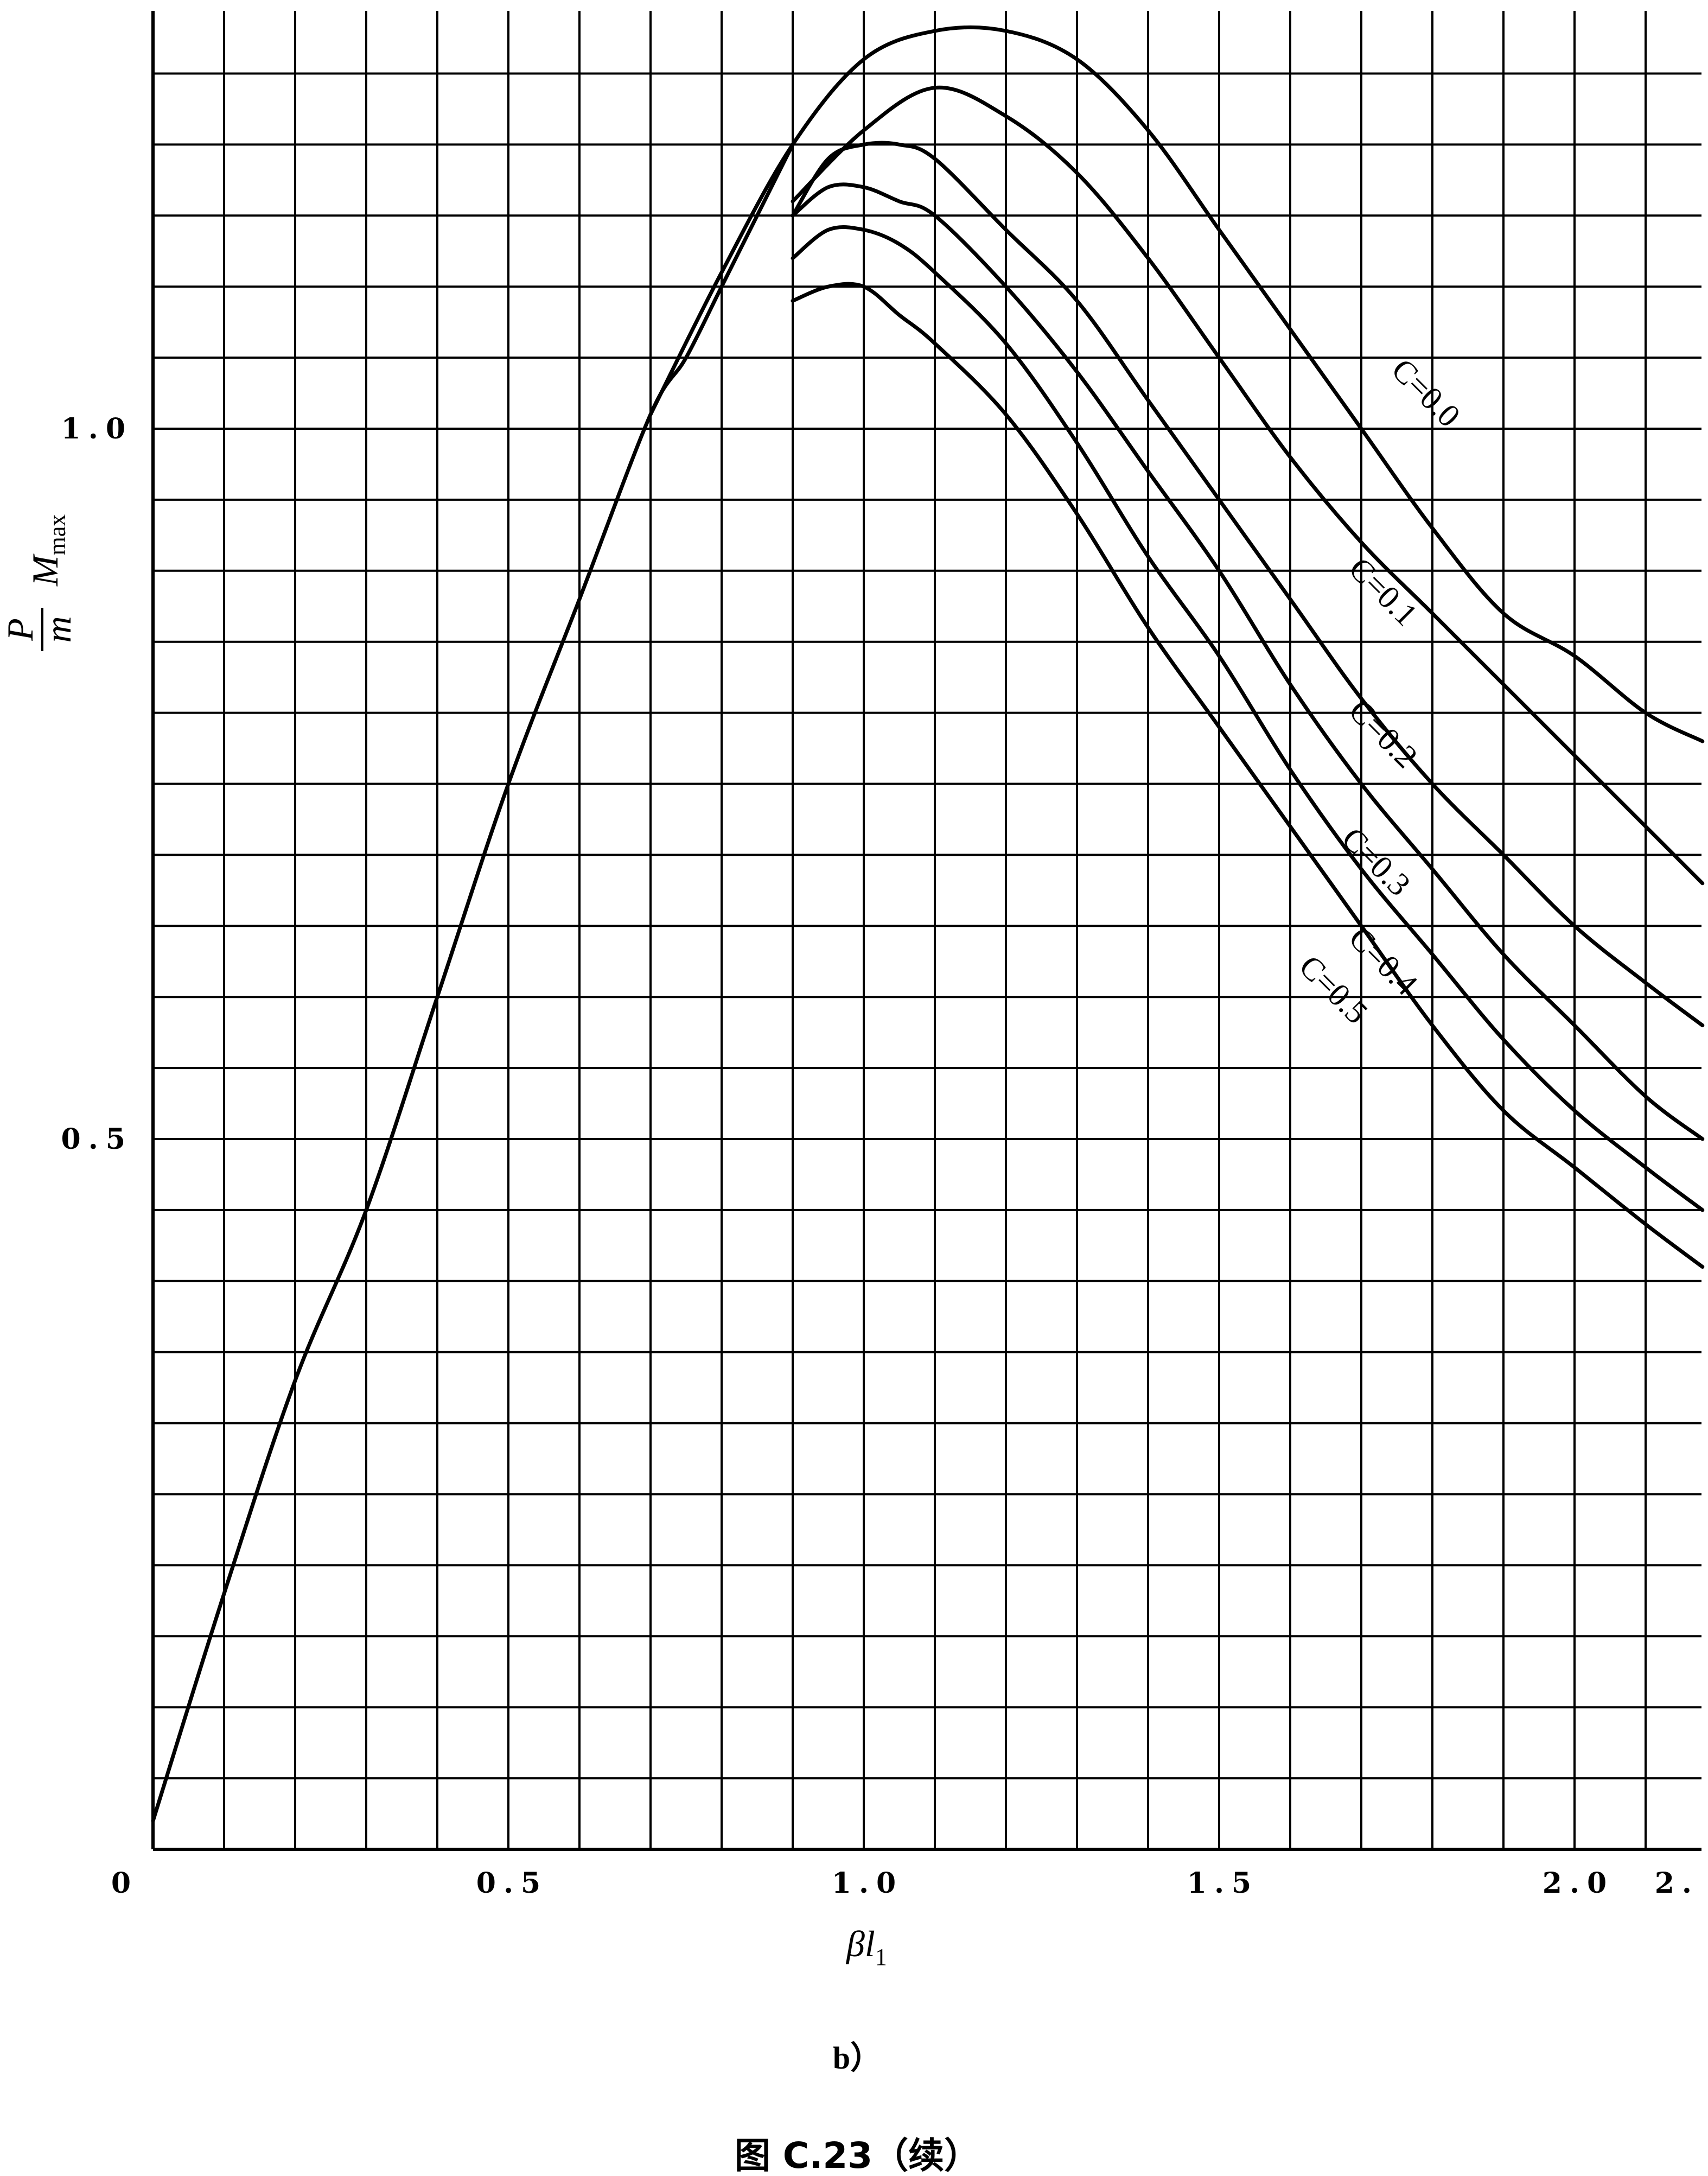  What do you see at coordinates (1578, 1883) in the screenshot?
I see `x-tick-label: 2.0` at bounding box center [1578, 1883].